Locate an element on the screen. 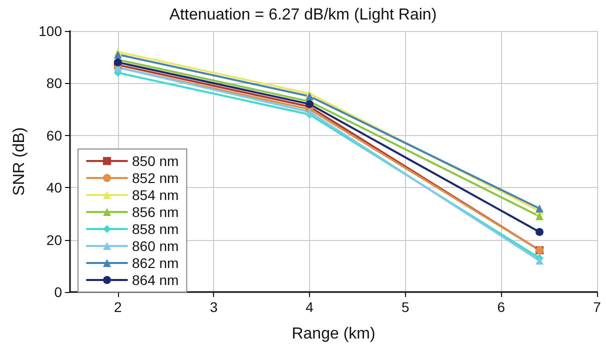 The height and width of the screenshot is (360, 606). x-tick-label: 7 is located at coordinates (597, 307).